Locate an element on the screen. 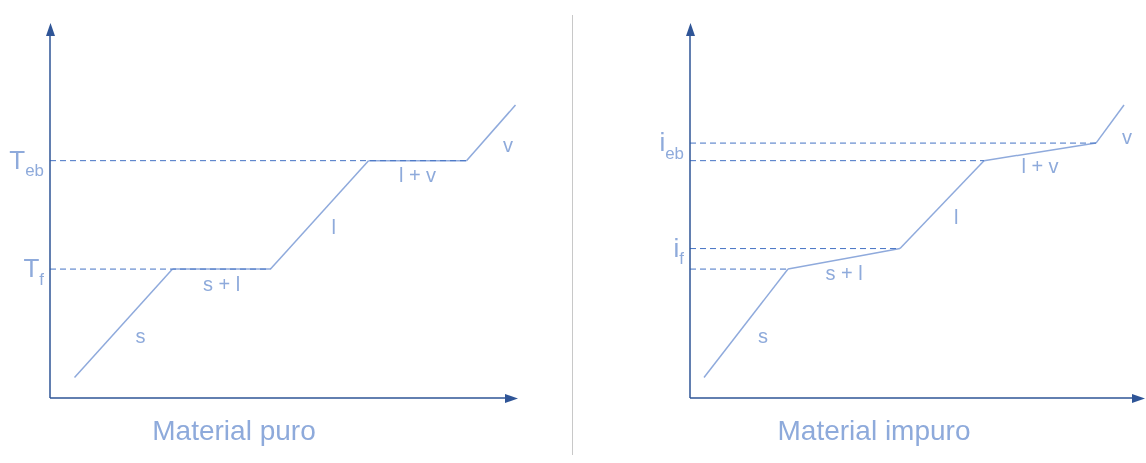 Image resolution: width=1146 pixels, height=463 pixels. x-axis-title: Material puro is located at coordinates (234, 430).